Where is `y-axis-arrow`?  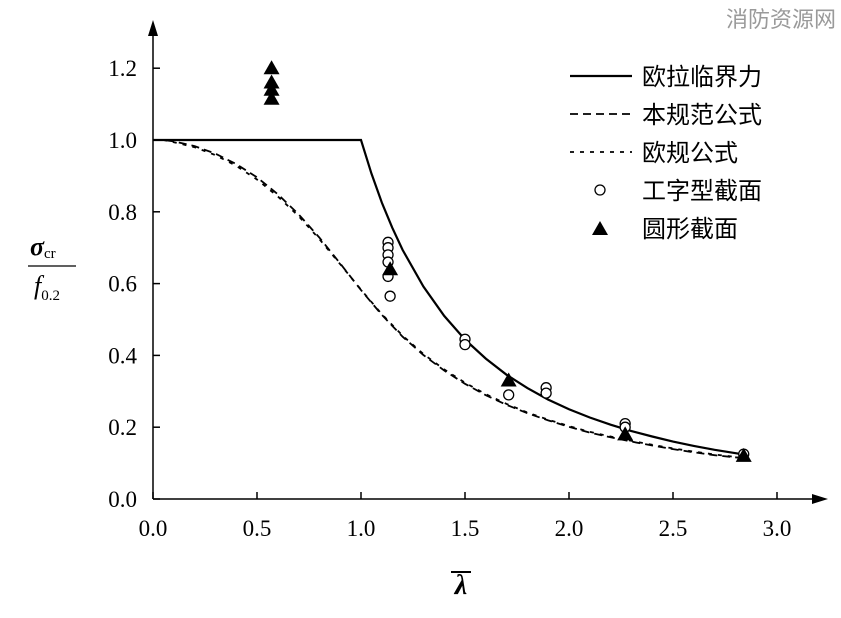 y-axis-arrow is located at coordinates (153, 28).